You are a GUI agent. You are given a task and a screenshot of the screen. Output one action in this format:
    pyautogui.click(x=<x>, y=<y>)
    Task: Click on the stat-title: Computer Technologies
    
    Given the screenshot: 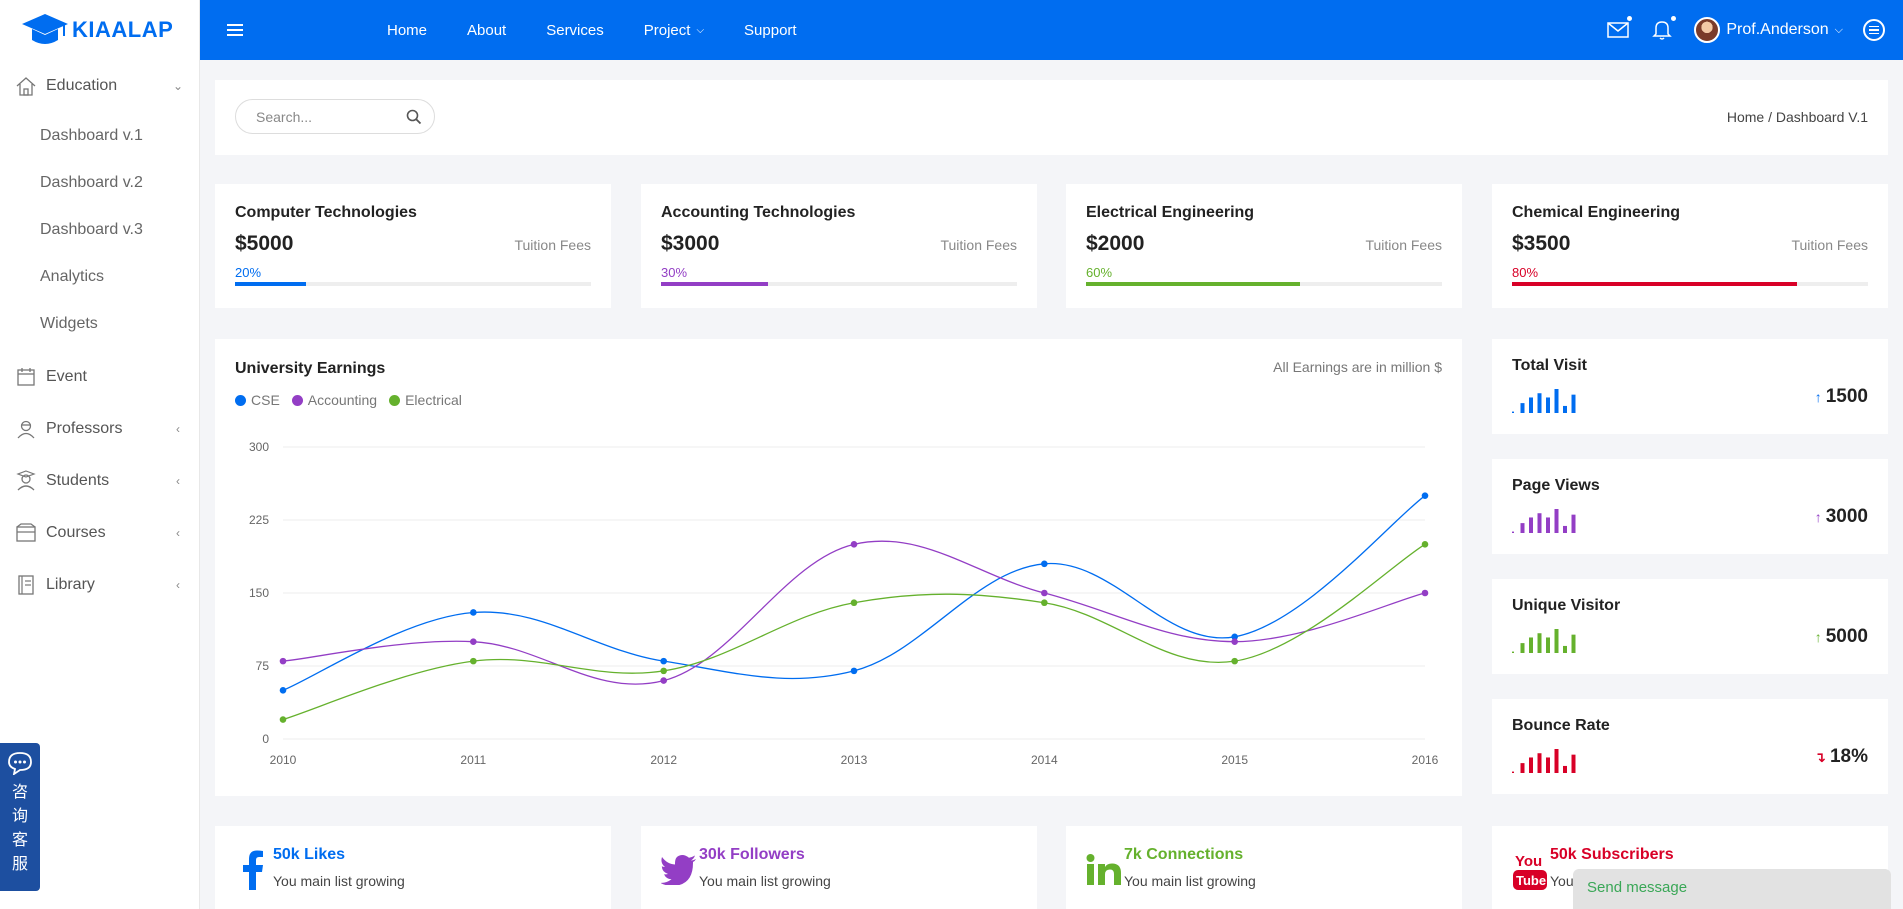 What is the action you would take?
    pyautogui.click(x=326, y=212)
    